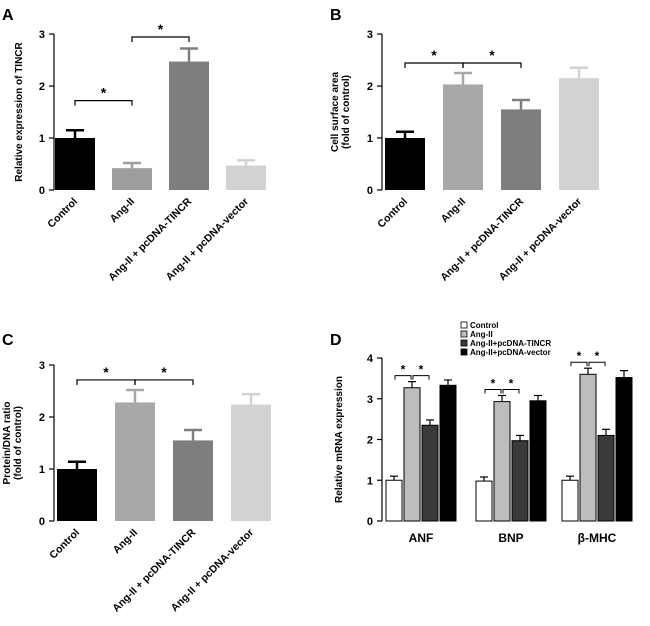  What do you see at coordinates (510, 352) in the screenshot?
I see `legend-label: Ang-II+pcDNA-vector` at bounding box center [510, 352].